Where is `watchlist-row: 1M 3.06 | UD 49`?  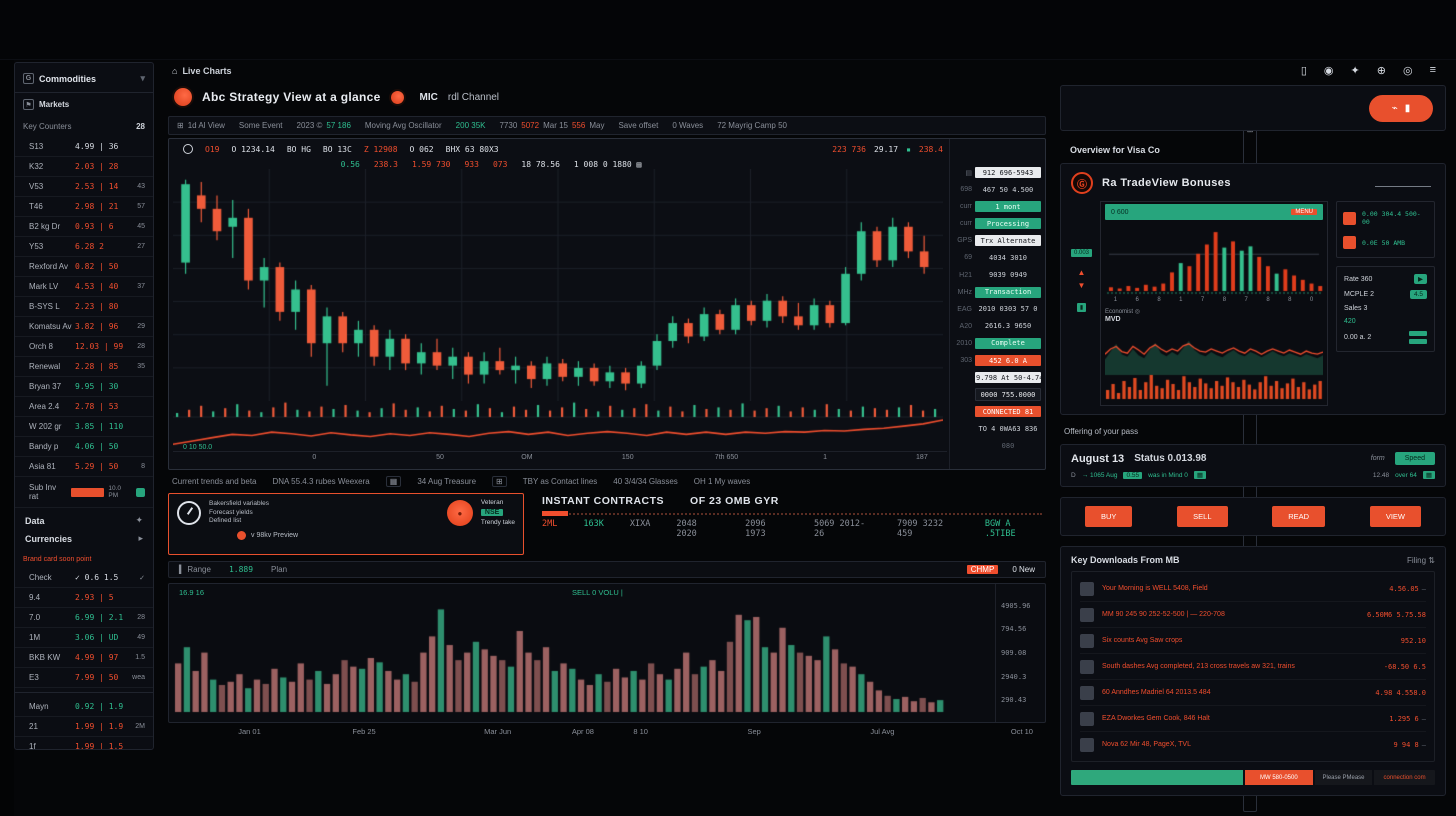
watchlist-row: 1M 3.06 | UD 49 is located at coordinates (84, 638).